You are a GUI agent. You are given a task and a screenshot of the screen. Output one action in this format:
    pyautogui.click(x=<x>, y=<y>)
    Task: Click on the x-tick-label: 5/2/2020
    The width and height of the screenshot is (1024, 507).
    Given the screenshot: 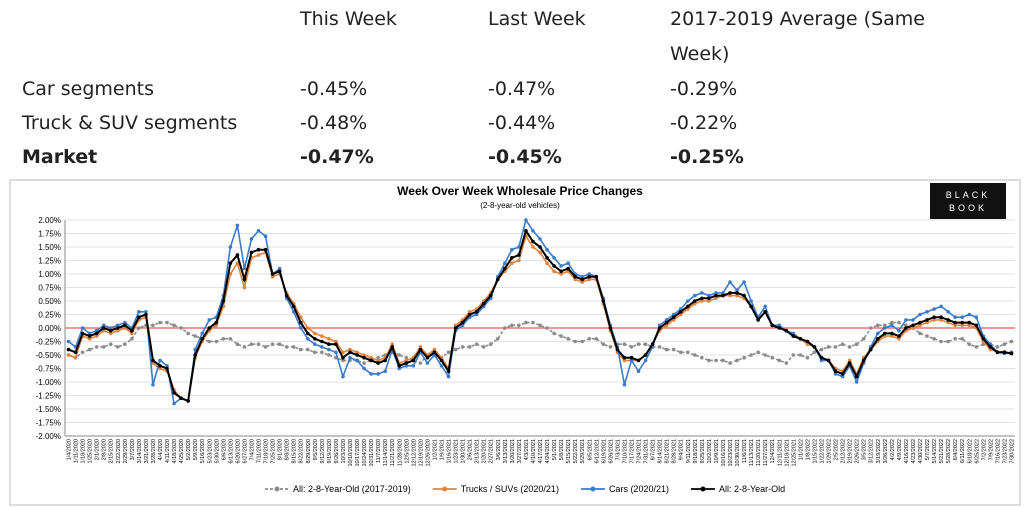 What is the action you would take?
    pyautogui.click(x=189, y=449)
    